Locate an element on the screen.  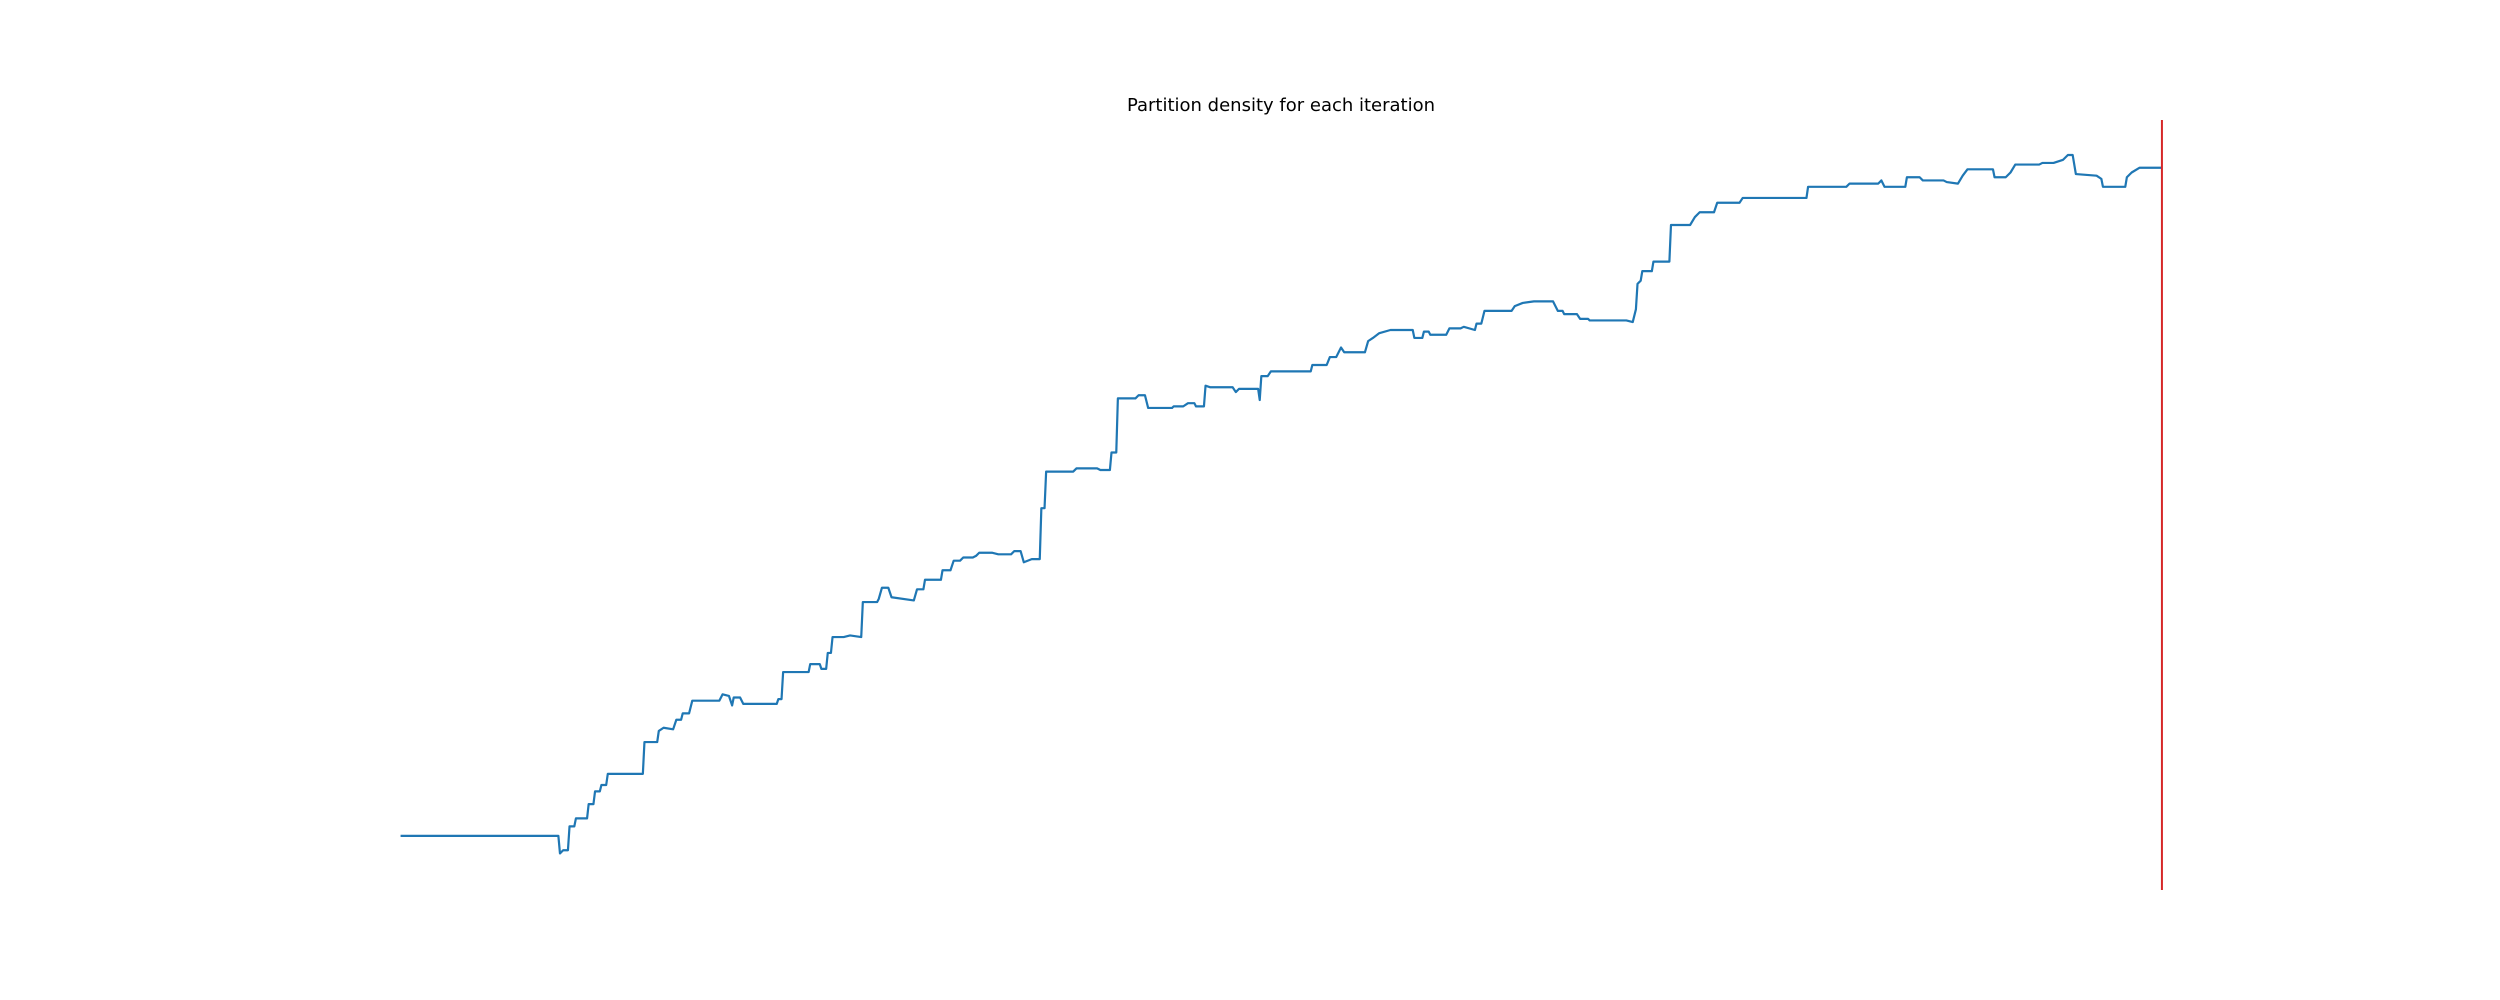
chart-title: Partition density for each iteration is located at coordinates (1281, 105).